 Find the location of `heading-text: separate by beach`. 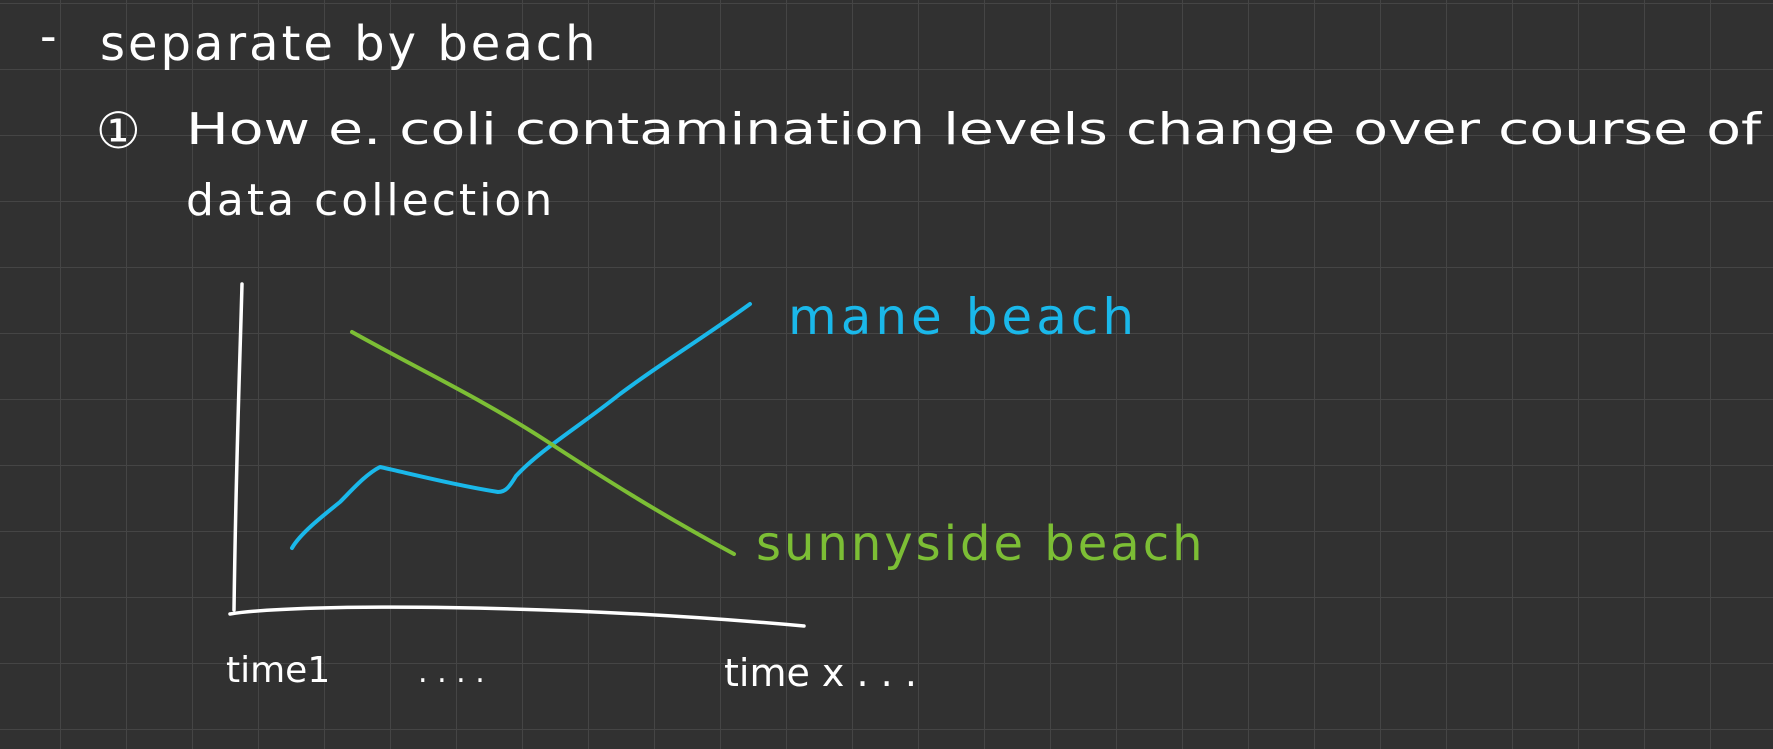

heading-text: separate by beach is located at coordinates (349, 44).